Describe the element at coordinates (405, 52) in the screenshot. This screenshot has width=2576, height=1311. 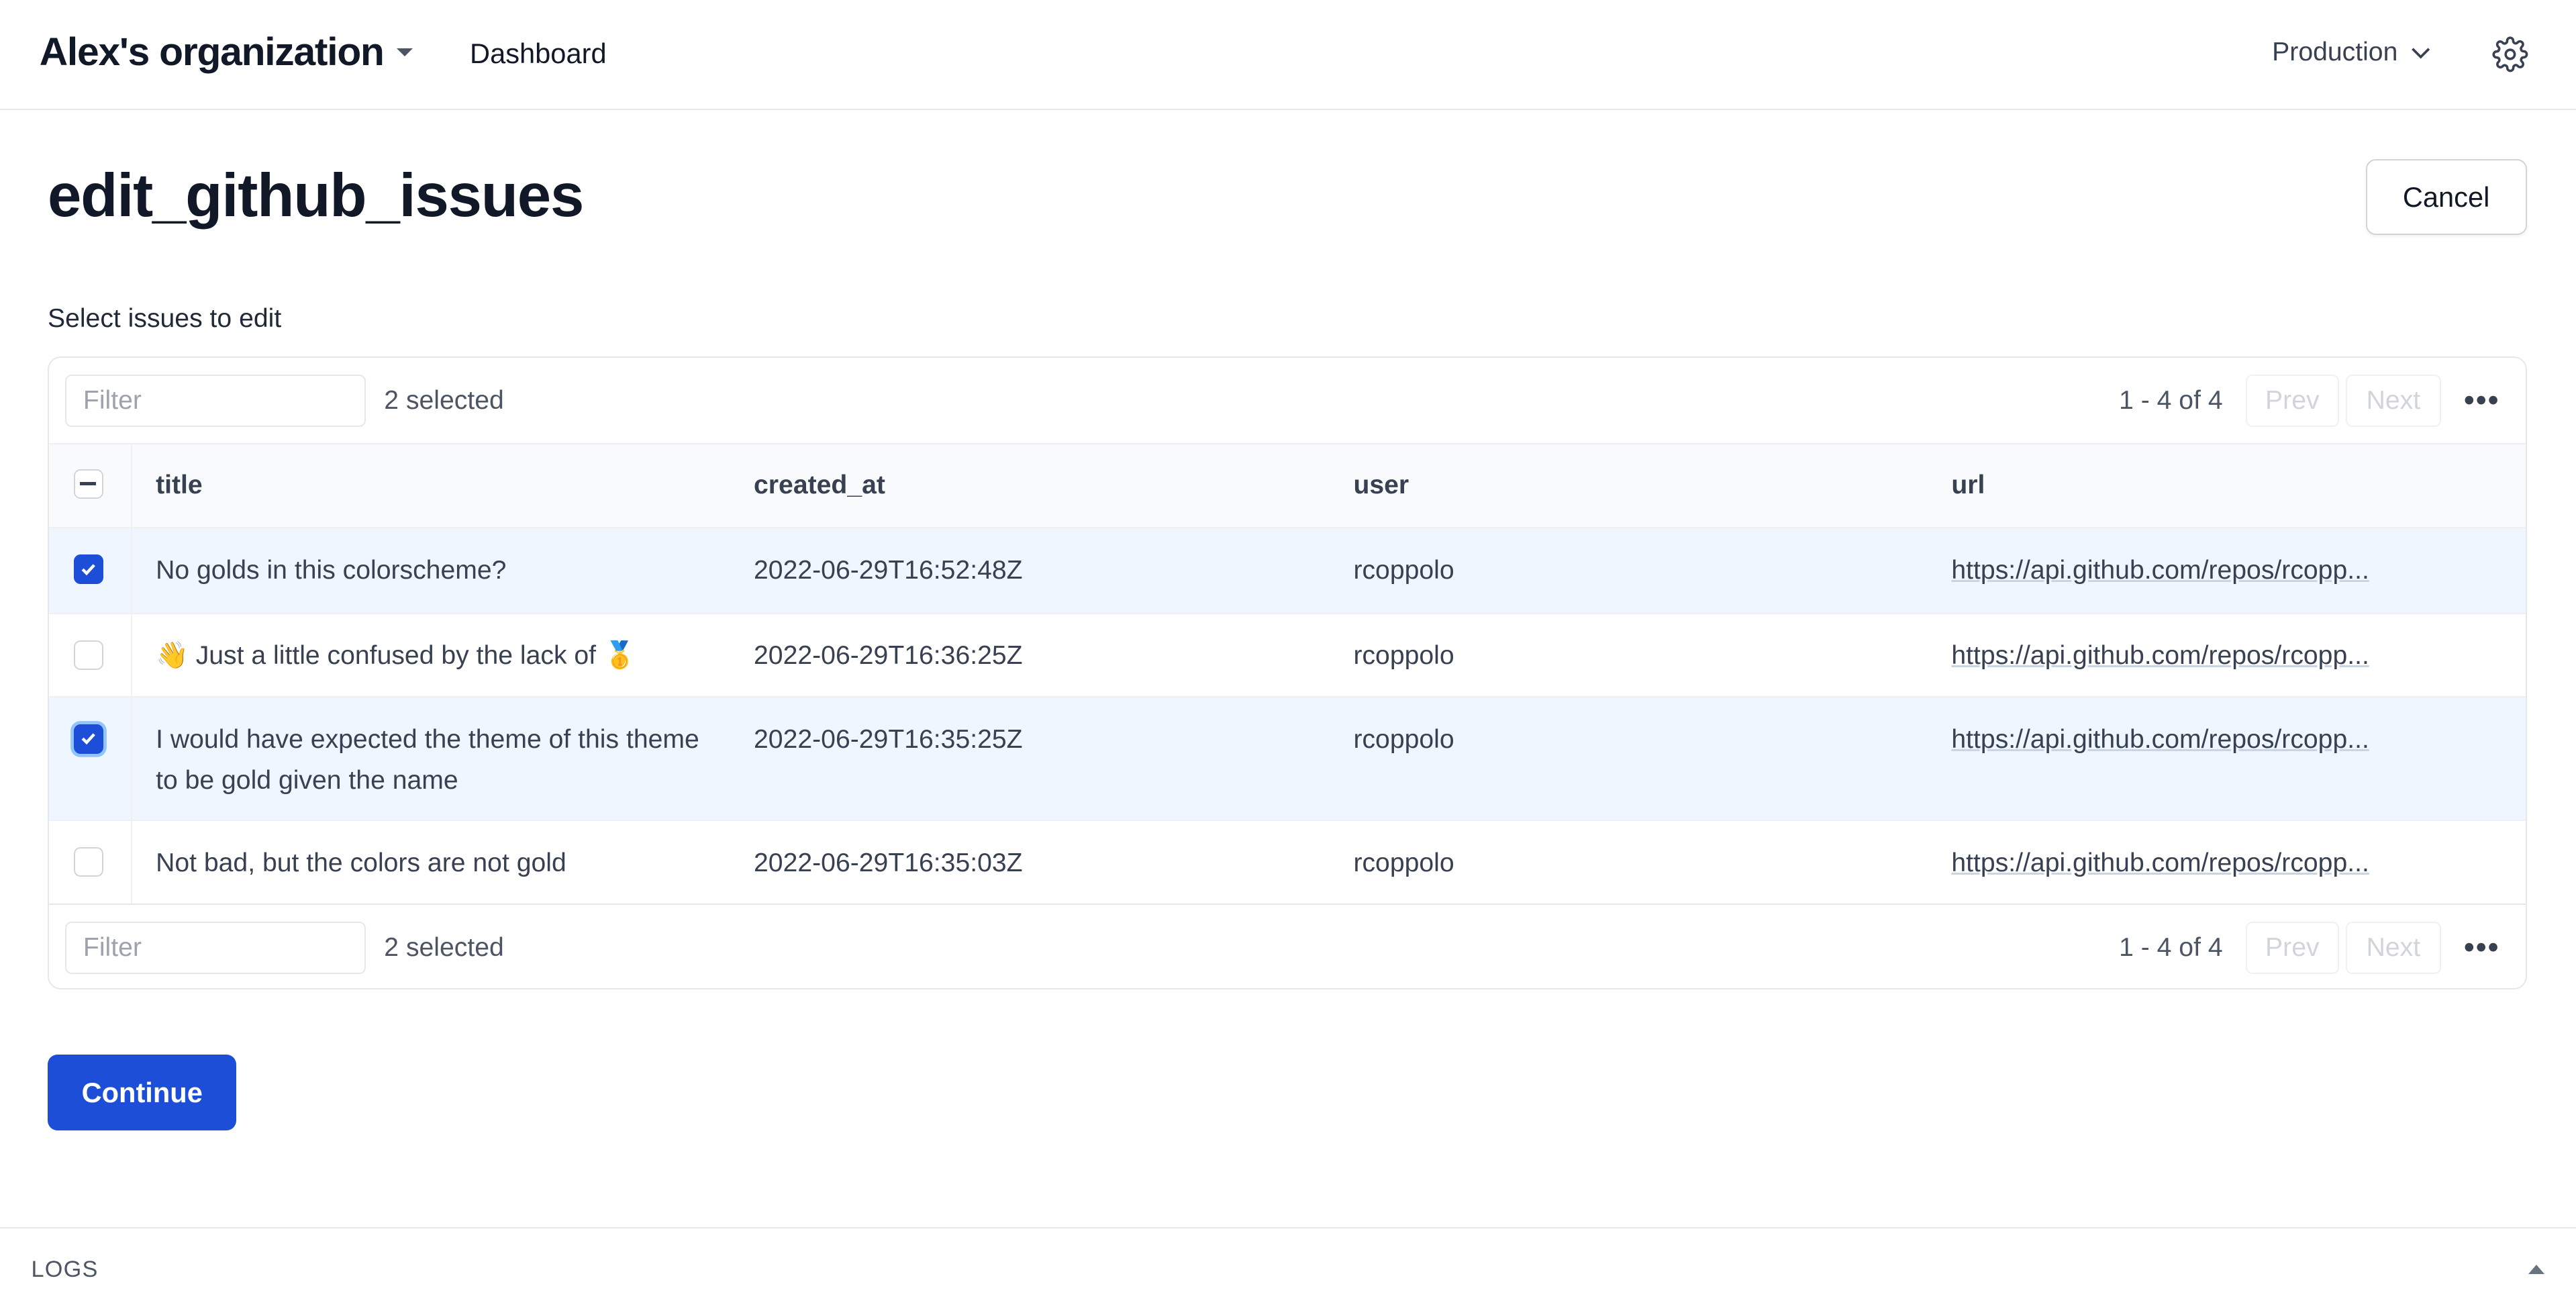
I see `caret-down-icon` at that location.